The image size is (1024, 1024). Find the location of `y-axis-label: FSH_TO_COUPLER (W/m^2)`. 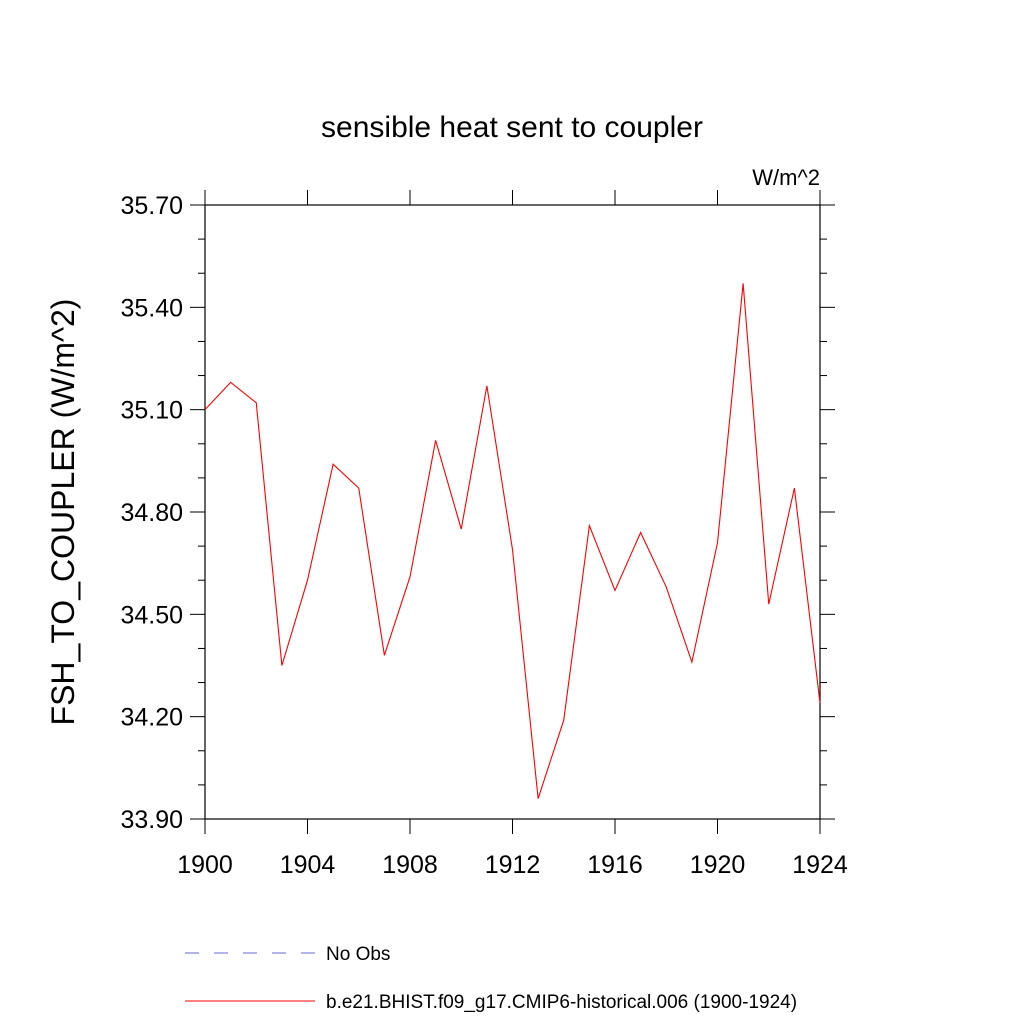

y-axis-label: FSH_TO_COUPLER (W/m^2) is located at coordinates (63, 512).